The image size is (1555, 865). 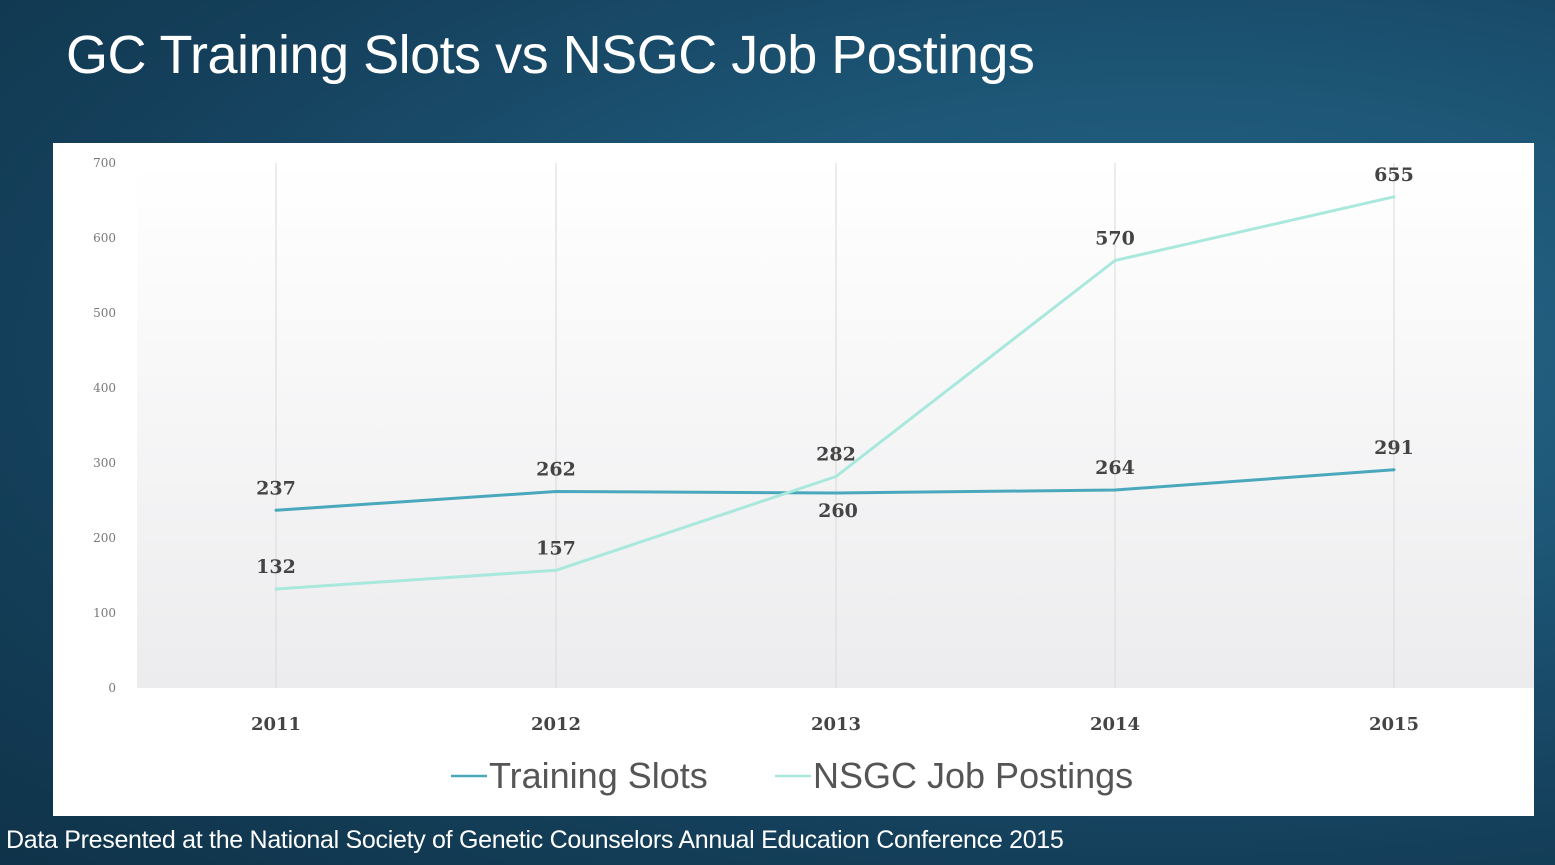 I want to click on y-tick-label: 500, so click(x=104, y=313).